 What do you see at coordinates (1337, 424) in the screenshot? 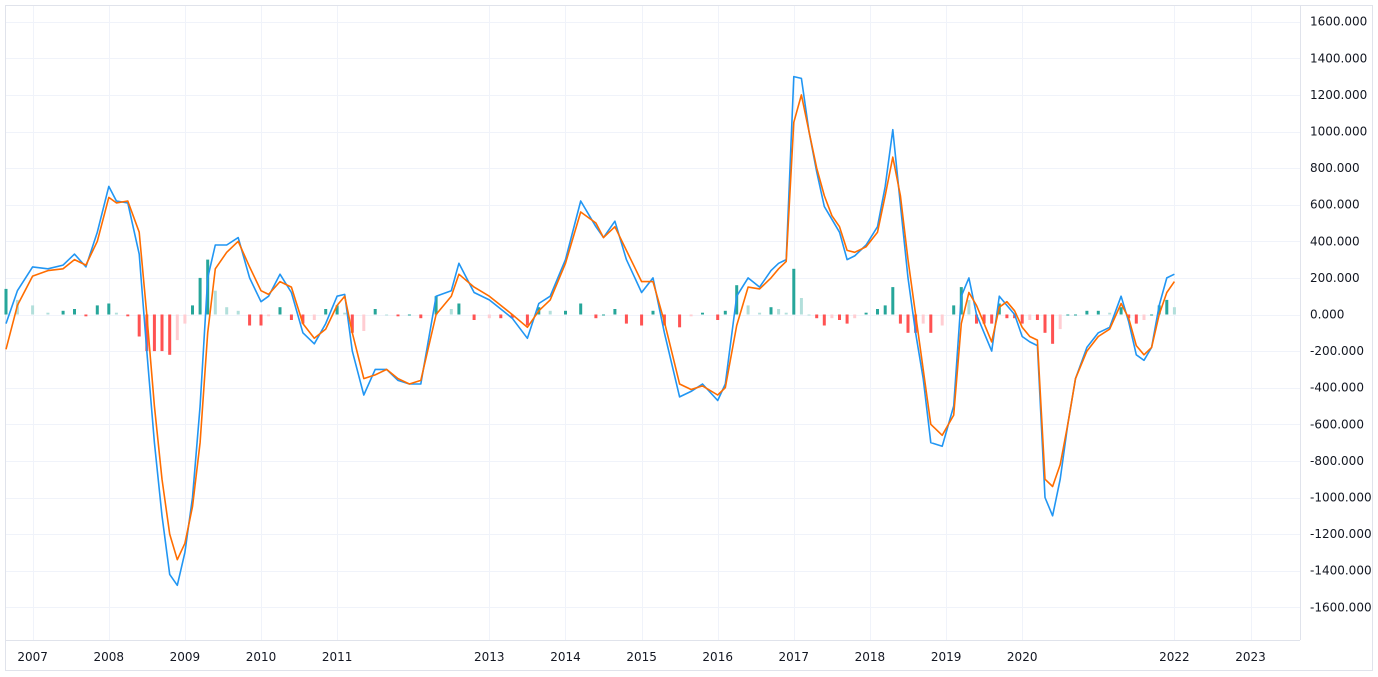
I see `y-tick-label: -600.000` at bounding box center [1337, 424].